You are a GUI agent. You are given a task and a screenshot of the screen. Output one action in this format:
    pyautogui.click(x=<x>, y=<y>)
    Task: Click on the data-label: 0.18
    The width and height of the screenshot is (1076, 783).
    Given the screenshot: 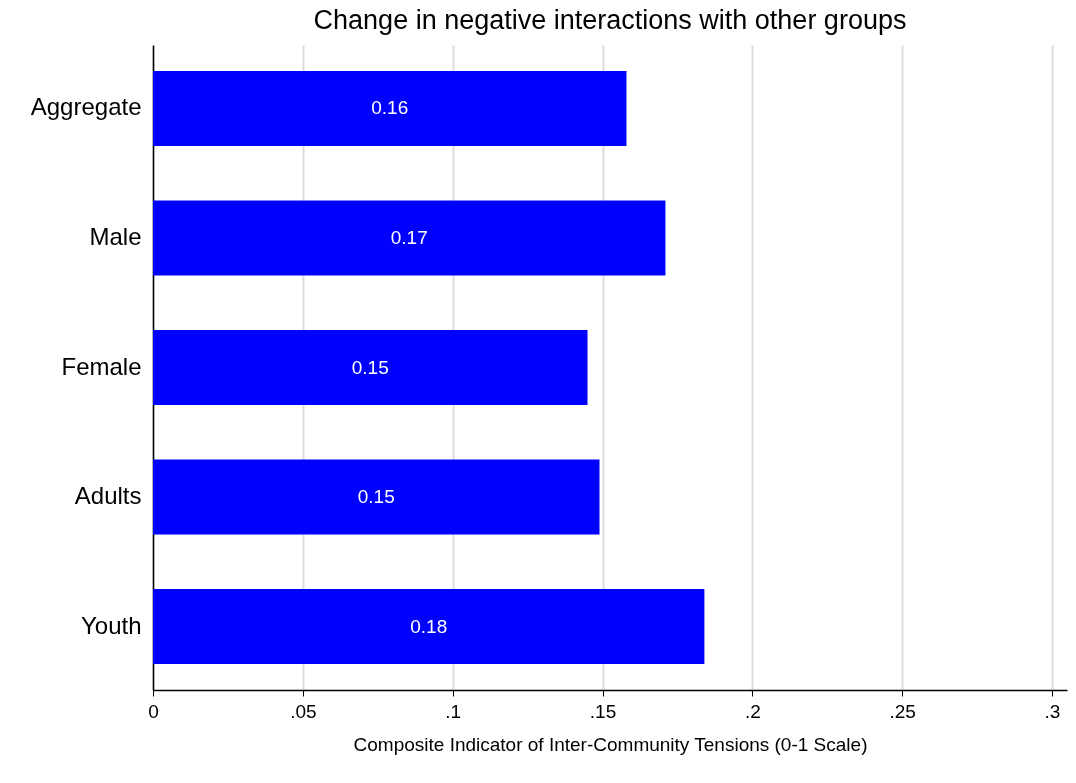 What is the action you would take?
    pyautogui.click(x=429, y=626)
    